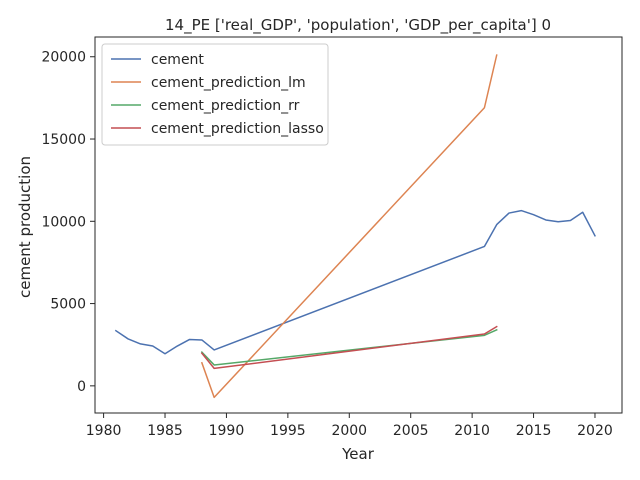  I want to click on x-tick-label: 2015, so click(534, 431).